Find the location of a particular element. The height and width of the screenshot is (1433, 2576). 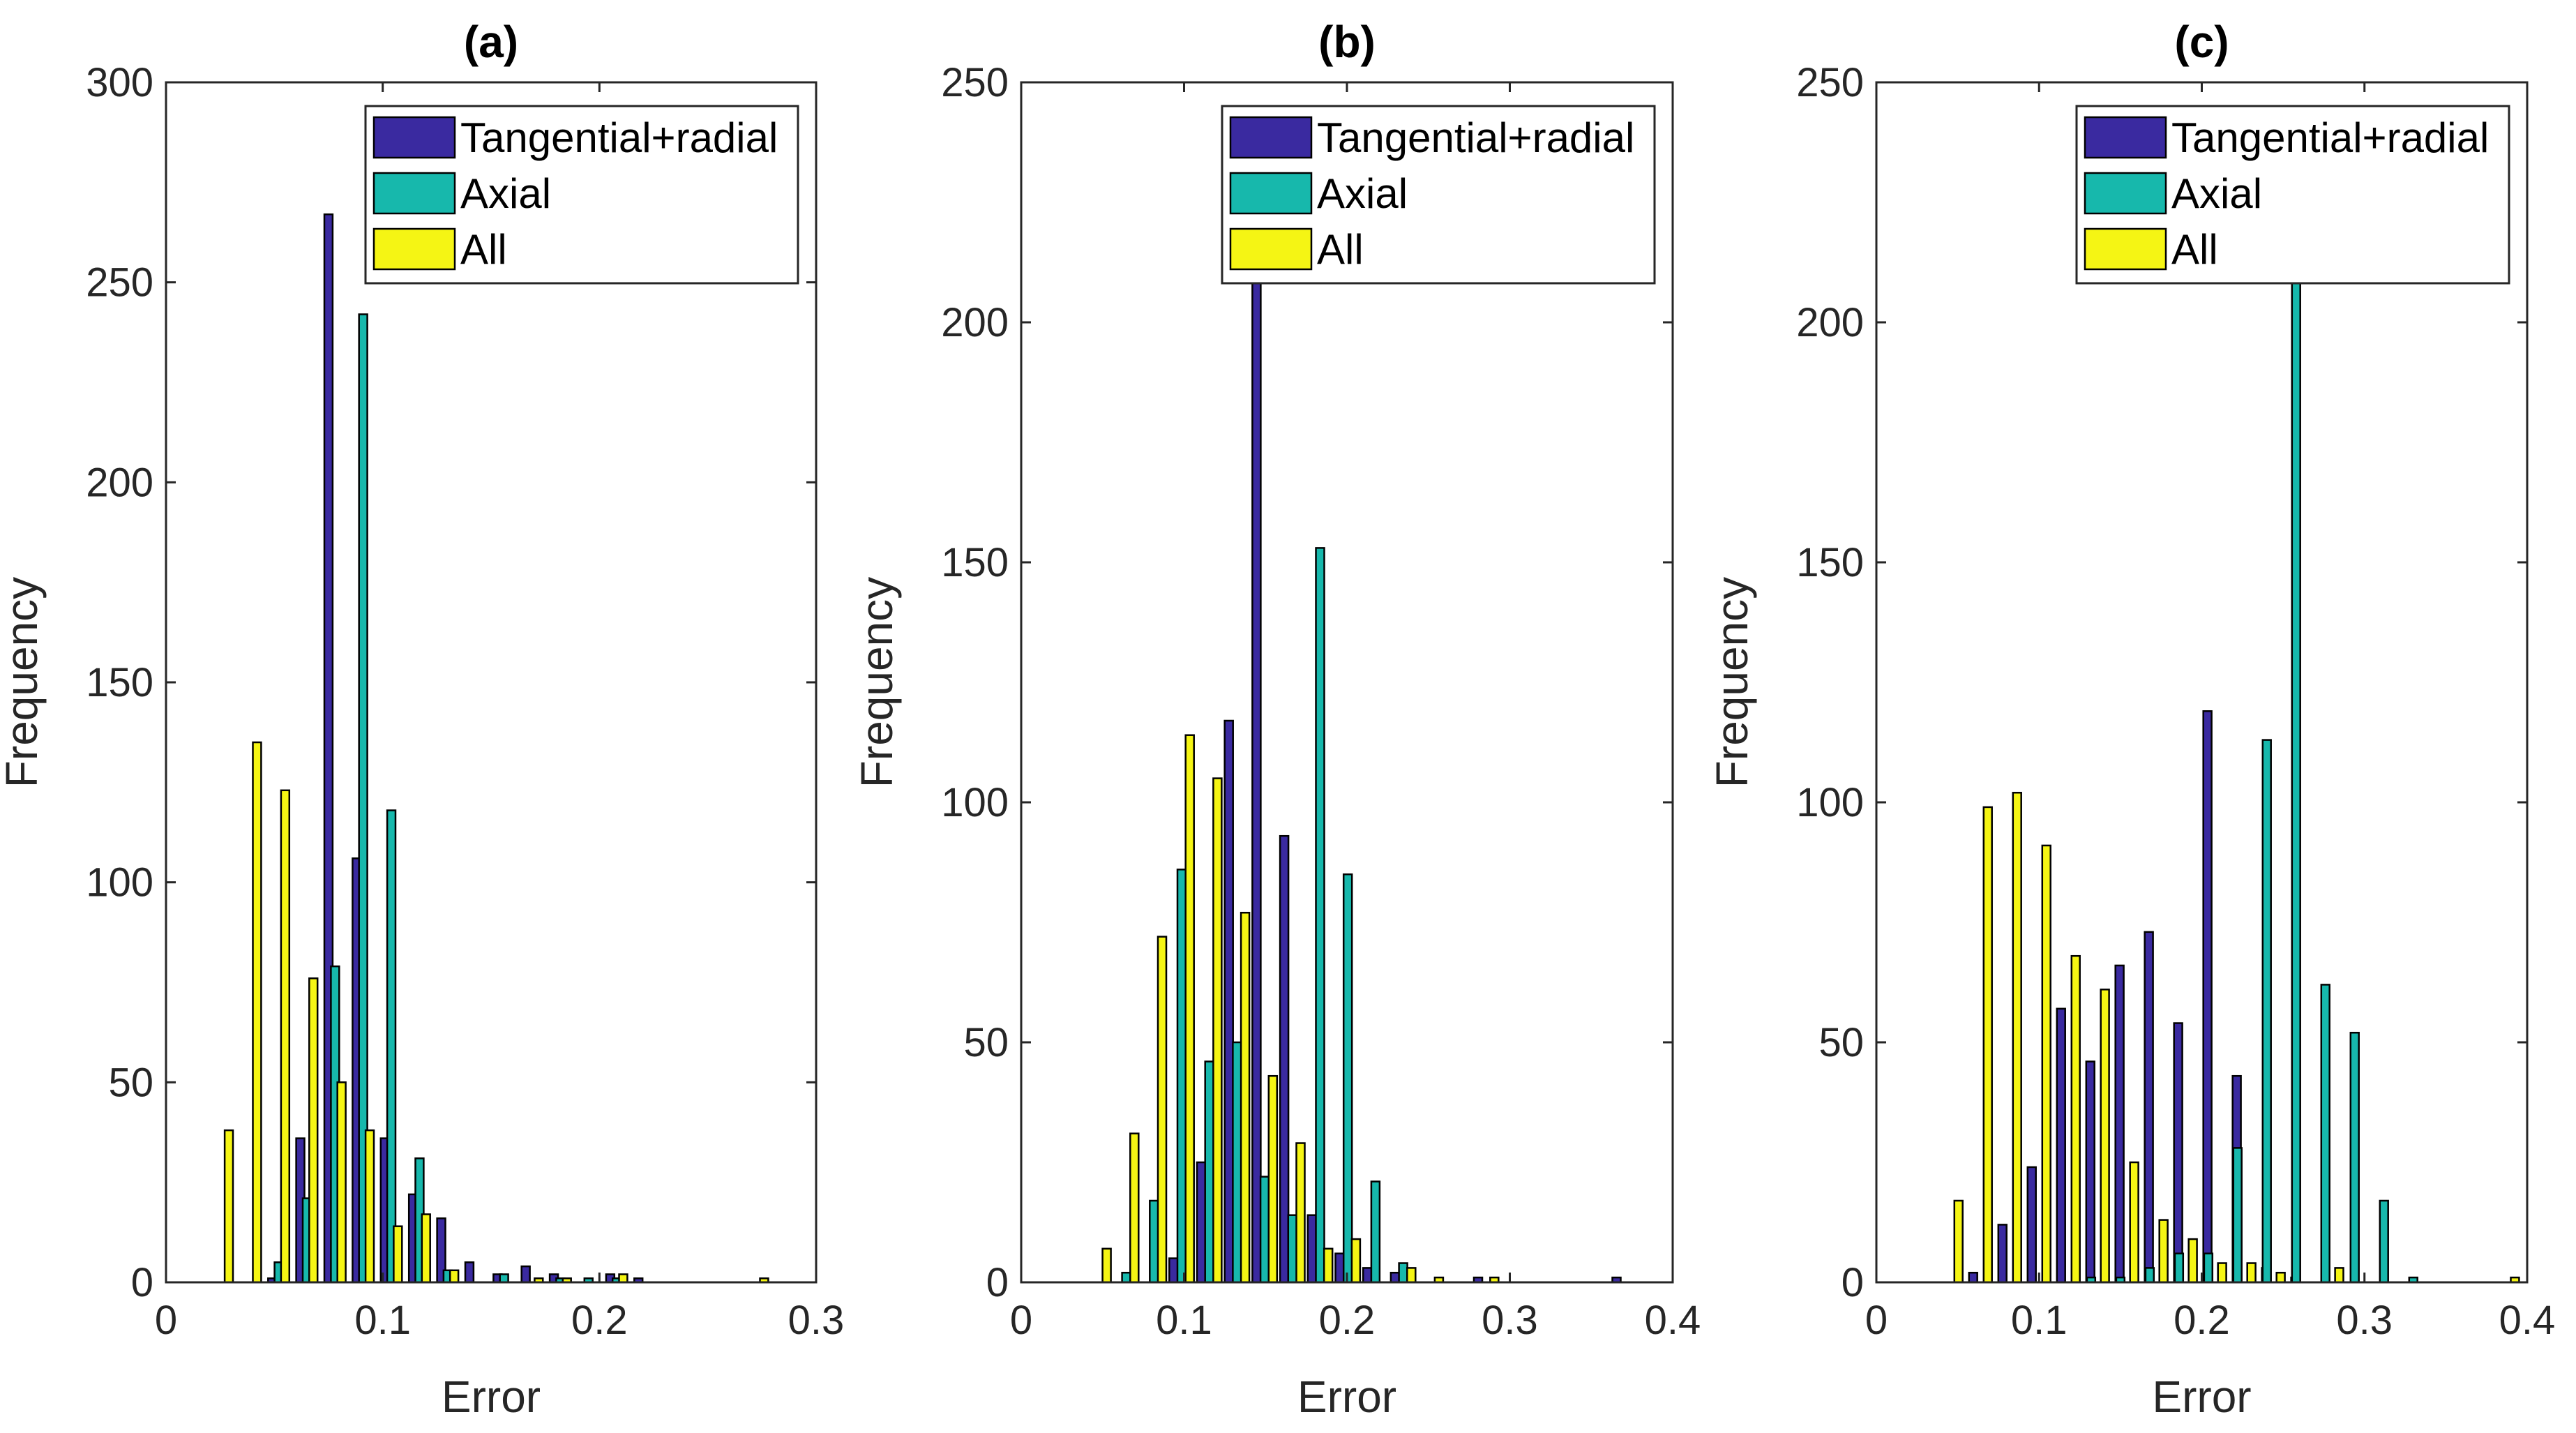

panel-a-legend-label-1: Axial is located at coordinates (505, 193).